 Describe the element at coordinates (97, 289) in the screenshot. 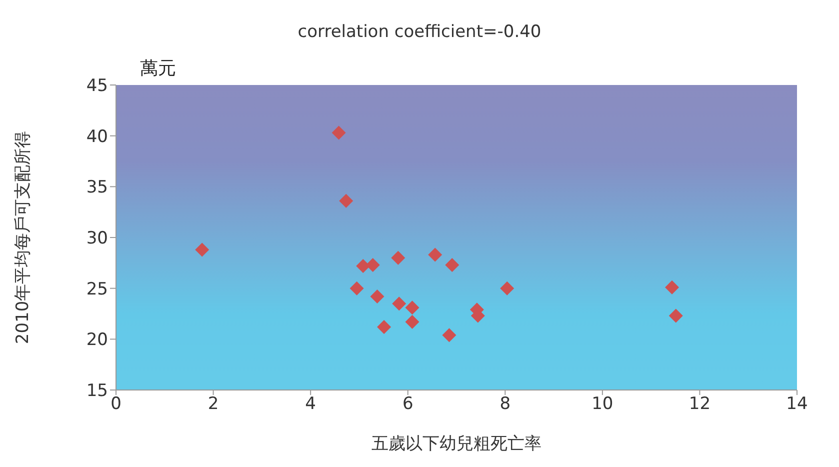

I see `y-tick-label: 25` at that location.